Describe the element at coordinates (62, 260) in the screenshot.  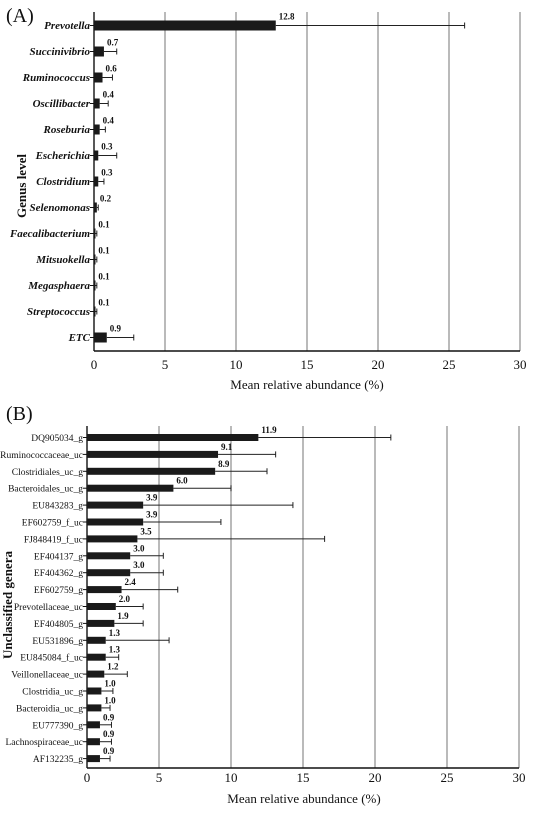
I see `category-label-a-9: Mitsuokella` at that location.